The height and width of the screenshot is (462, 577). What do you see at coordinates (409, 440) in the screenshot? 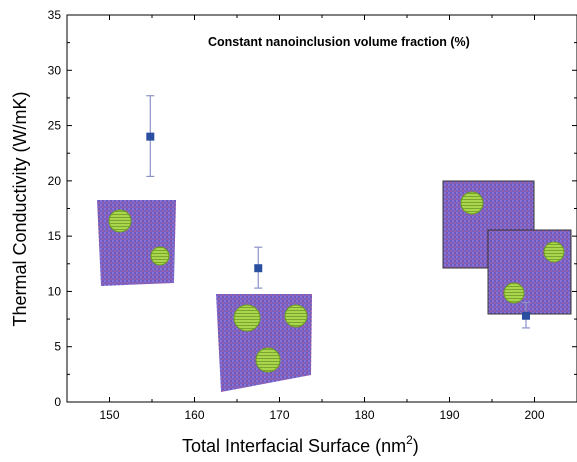
I see `x-axis-label-superscript: 2` at bounding box center [409, 440].